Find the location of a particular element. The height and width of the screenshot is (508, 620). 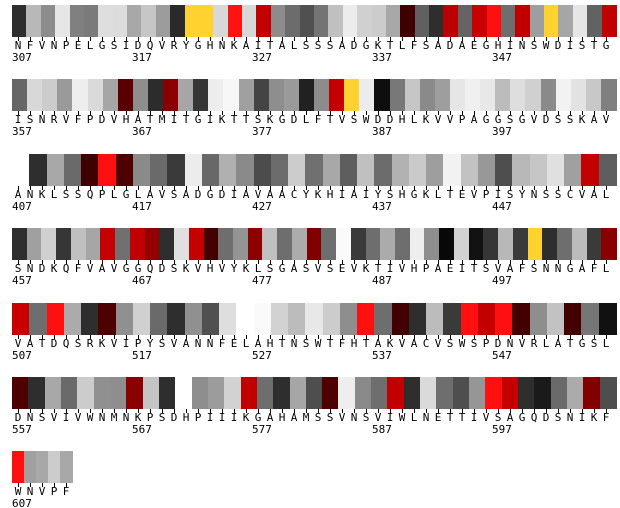

residue-letter: Q is located at coordinates (150, 269).